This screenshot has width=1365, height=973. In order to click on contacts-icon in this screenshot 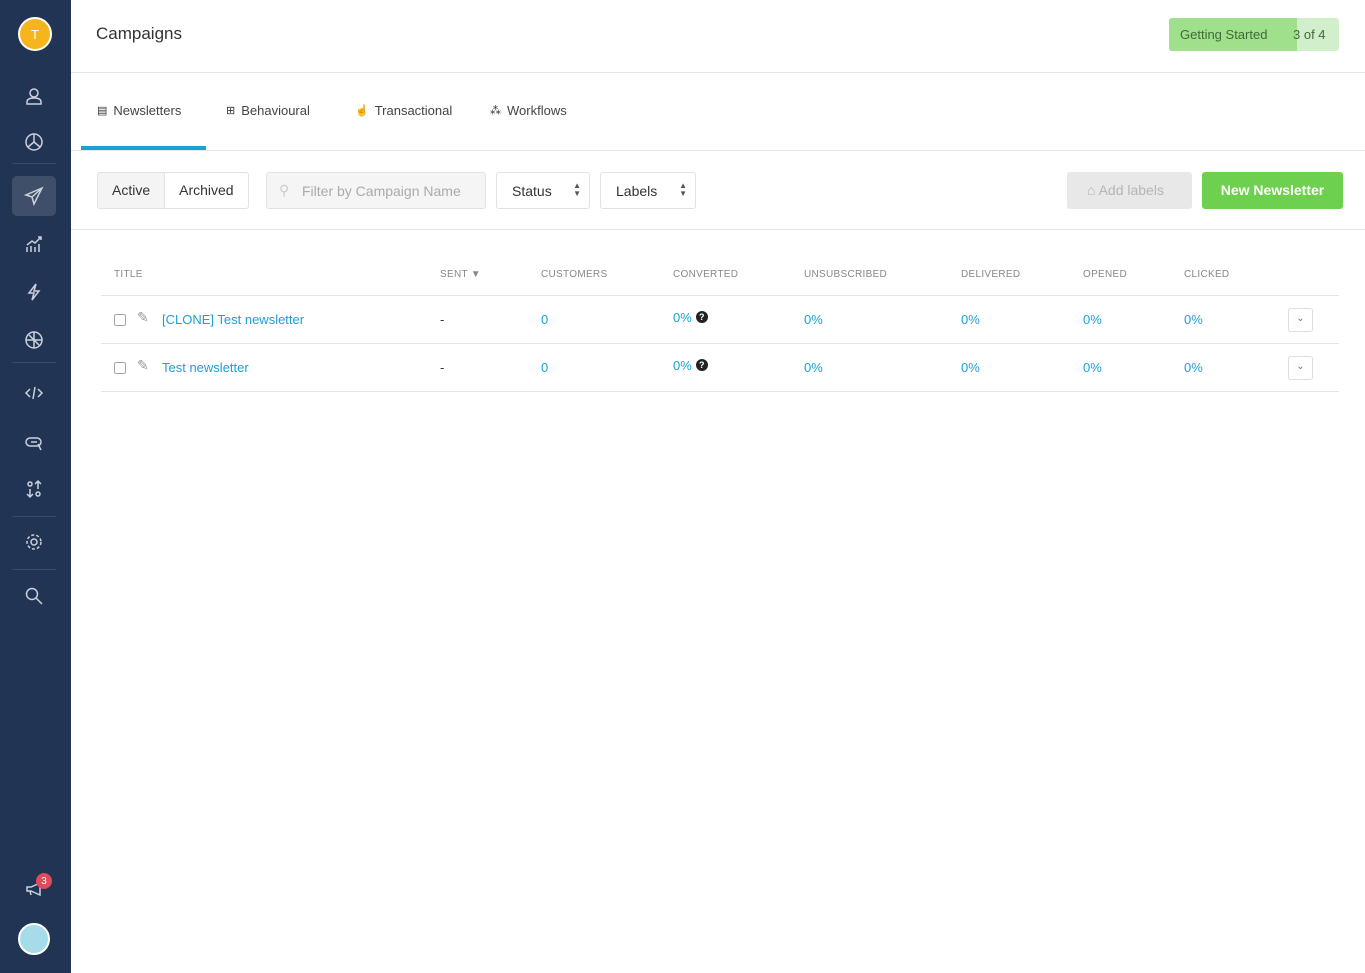, I will do `click(34, 96)`.